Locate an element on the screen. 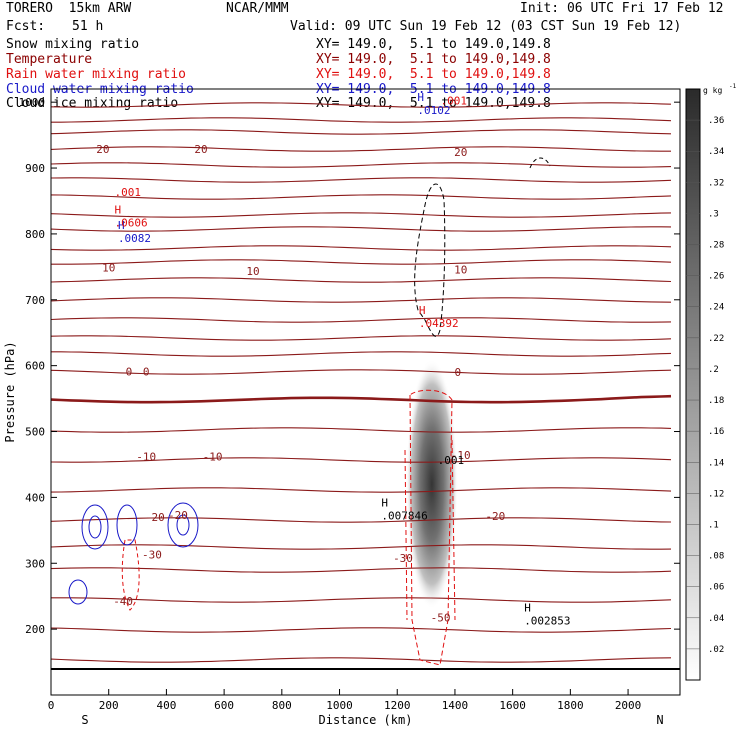 This screenshot has width=740, height=740. colorbar-tick-label: .04 is located at coordinates (716, 619).